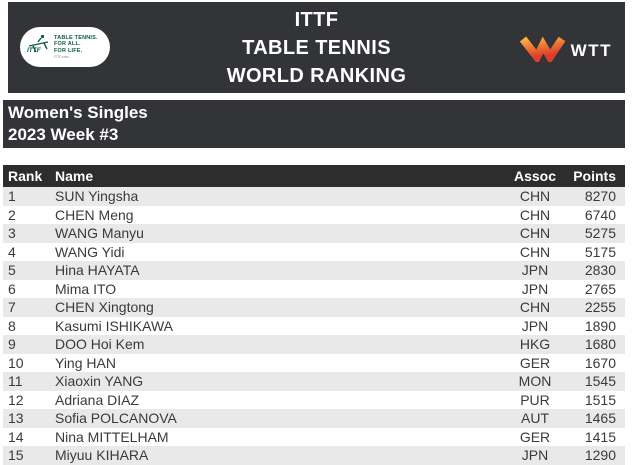 This screenshot has width=640, height=465. Describe the element at coordinates (12, 270) in the screenshot. I see `rank-cell: 5` at that location.